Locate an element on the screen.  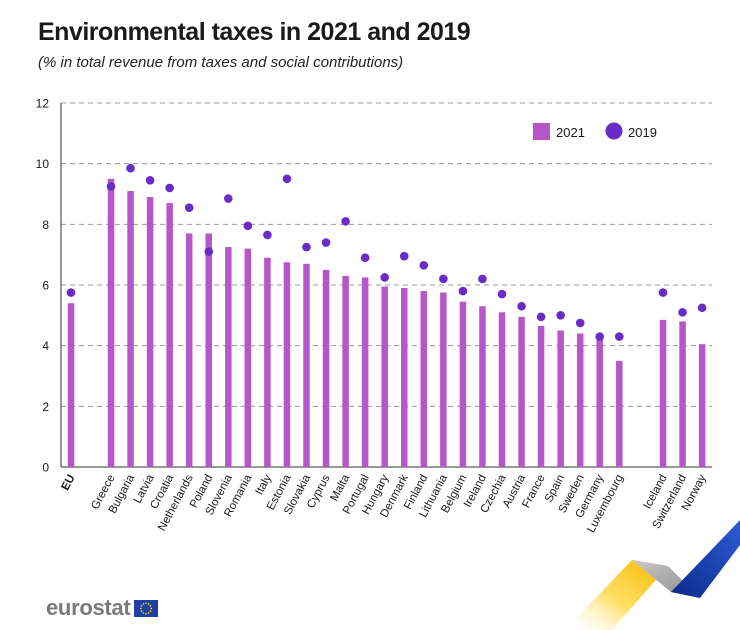
dot-2019-cyprus is located at coordinates (326, 242).